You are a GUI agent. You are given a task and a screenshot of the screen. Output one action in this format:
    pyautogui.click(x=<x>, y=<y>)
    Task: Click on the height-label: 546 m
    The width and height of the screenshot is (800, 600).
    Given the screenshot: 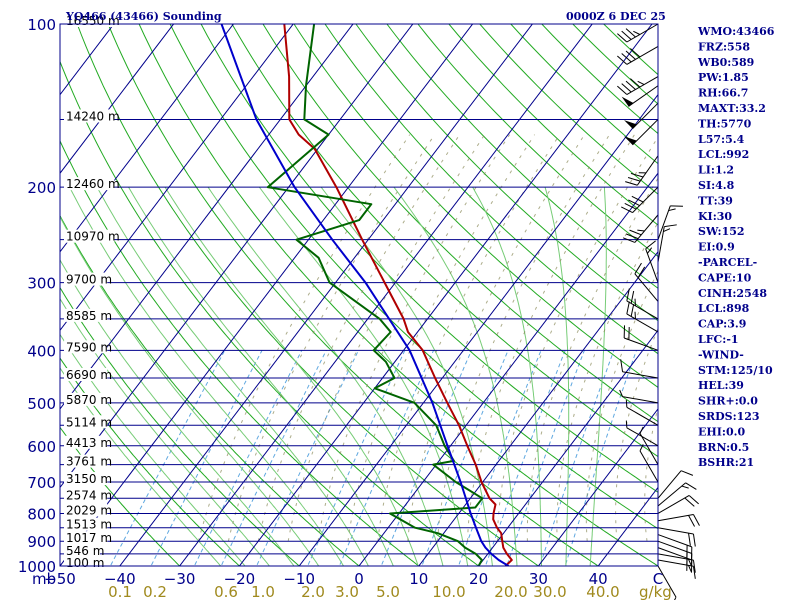 What is the action you would take?
    pyautogui.click(x=85, y=551)
    